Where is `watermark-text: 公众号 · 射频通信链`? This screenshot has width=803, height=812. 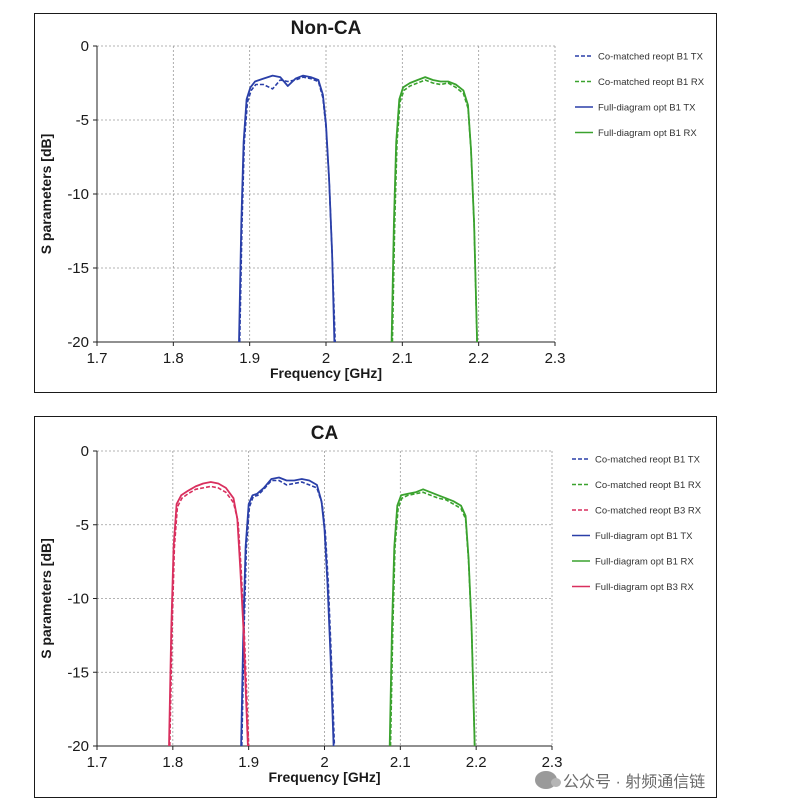
watermark-text: 公众号 · 射频通信链 is located at coordinates (634, 782).